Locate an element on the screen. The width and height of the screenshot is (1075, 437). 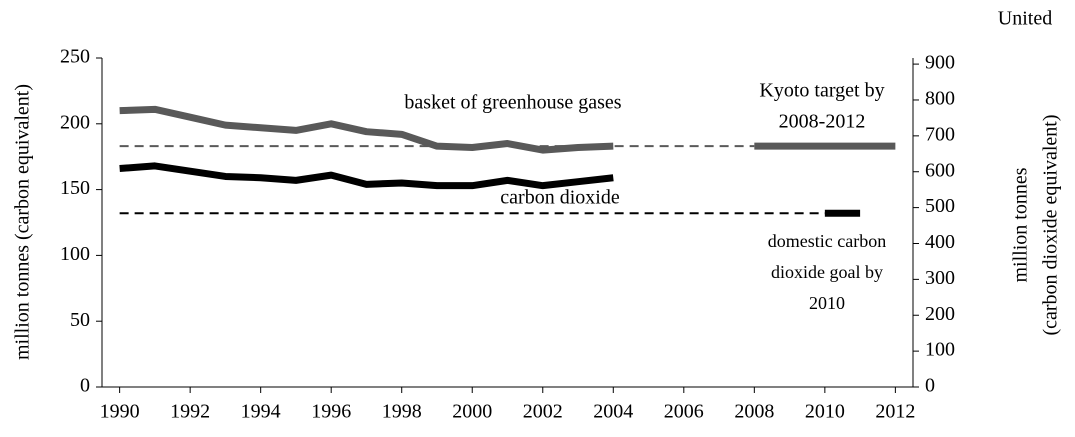
y2-axis-label: (carbon dioxide equivalent) is located at coordinates (1051, 224).